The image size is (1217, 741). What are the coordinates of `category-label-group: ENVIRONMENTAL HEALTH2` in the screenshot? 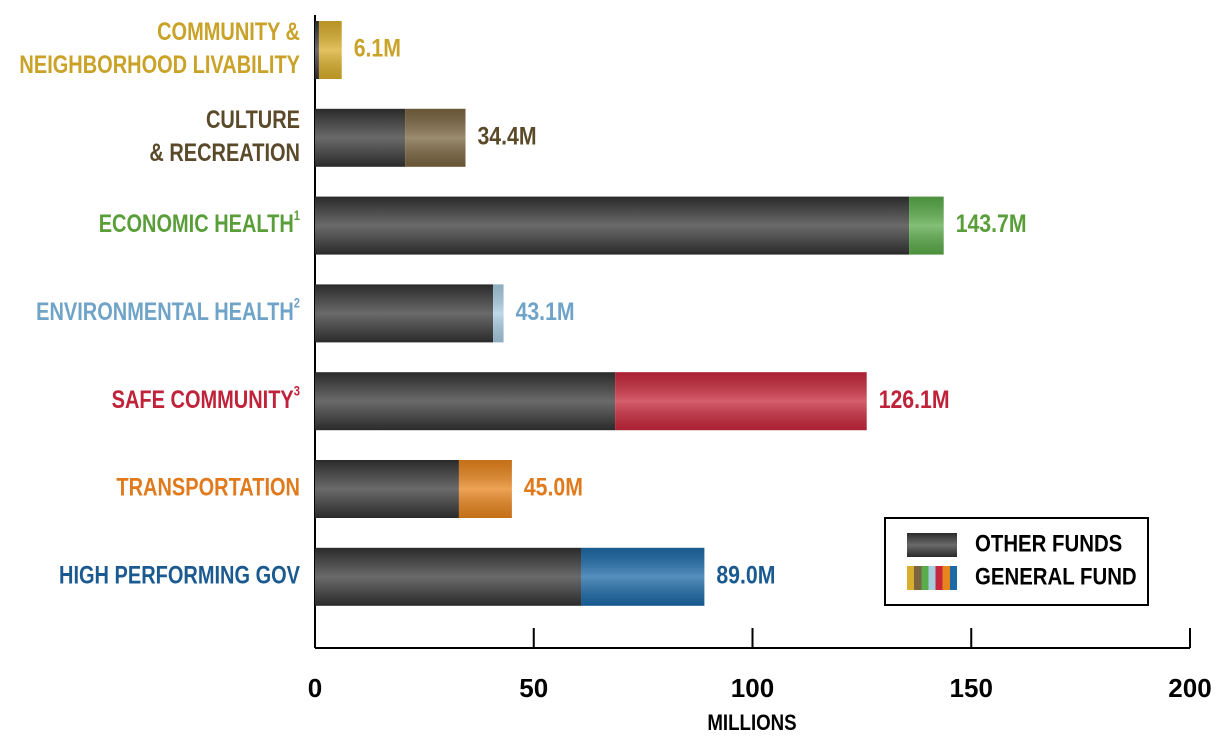 It's located at (168, 311).